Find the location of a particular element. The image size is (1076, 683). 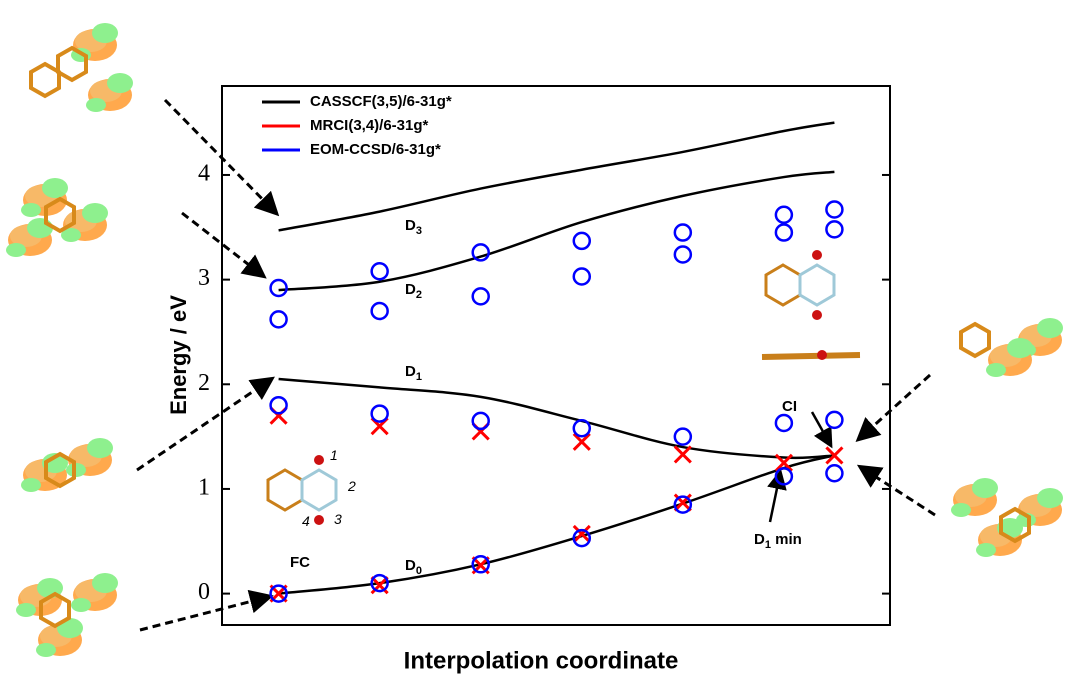

annotation-text: 3 is located at coordinates (338, 519).